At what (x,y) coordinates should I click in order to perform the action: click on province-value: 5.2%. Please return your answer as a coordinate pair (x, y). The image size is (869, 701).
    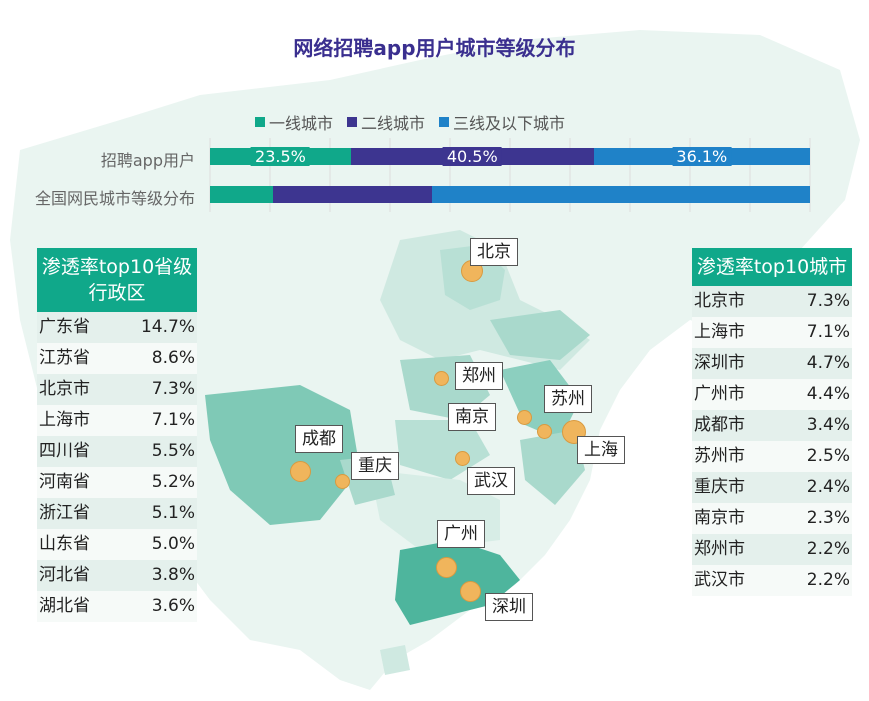
    Looking at the image, I should click on (173, 482).